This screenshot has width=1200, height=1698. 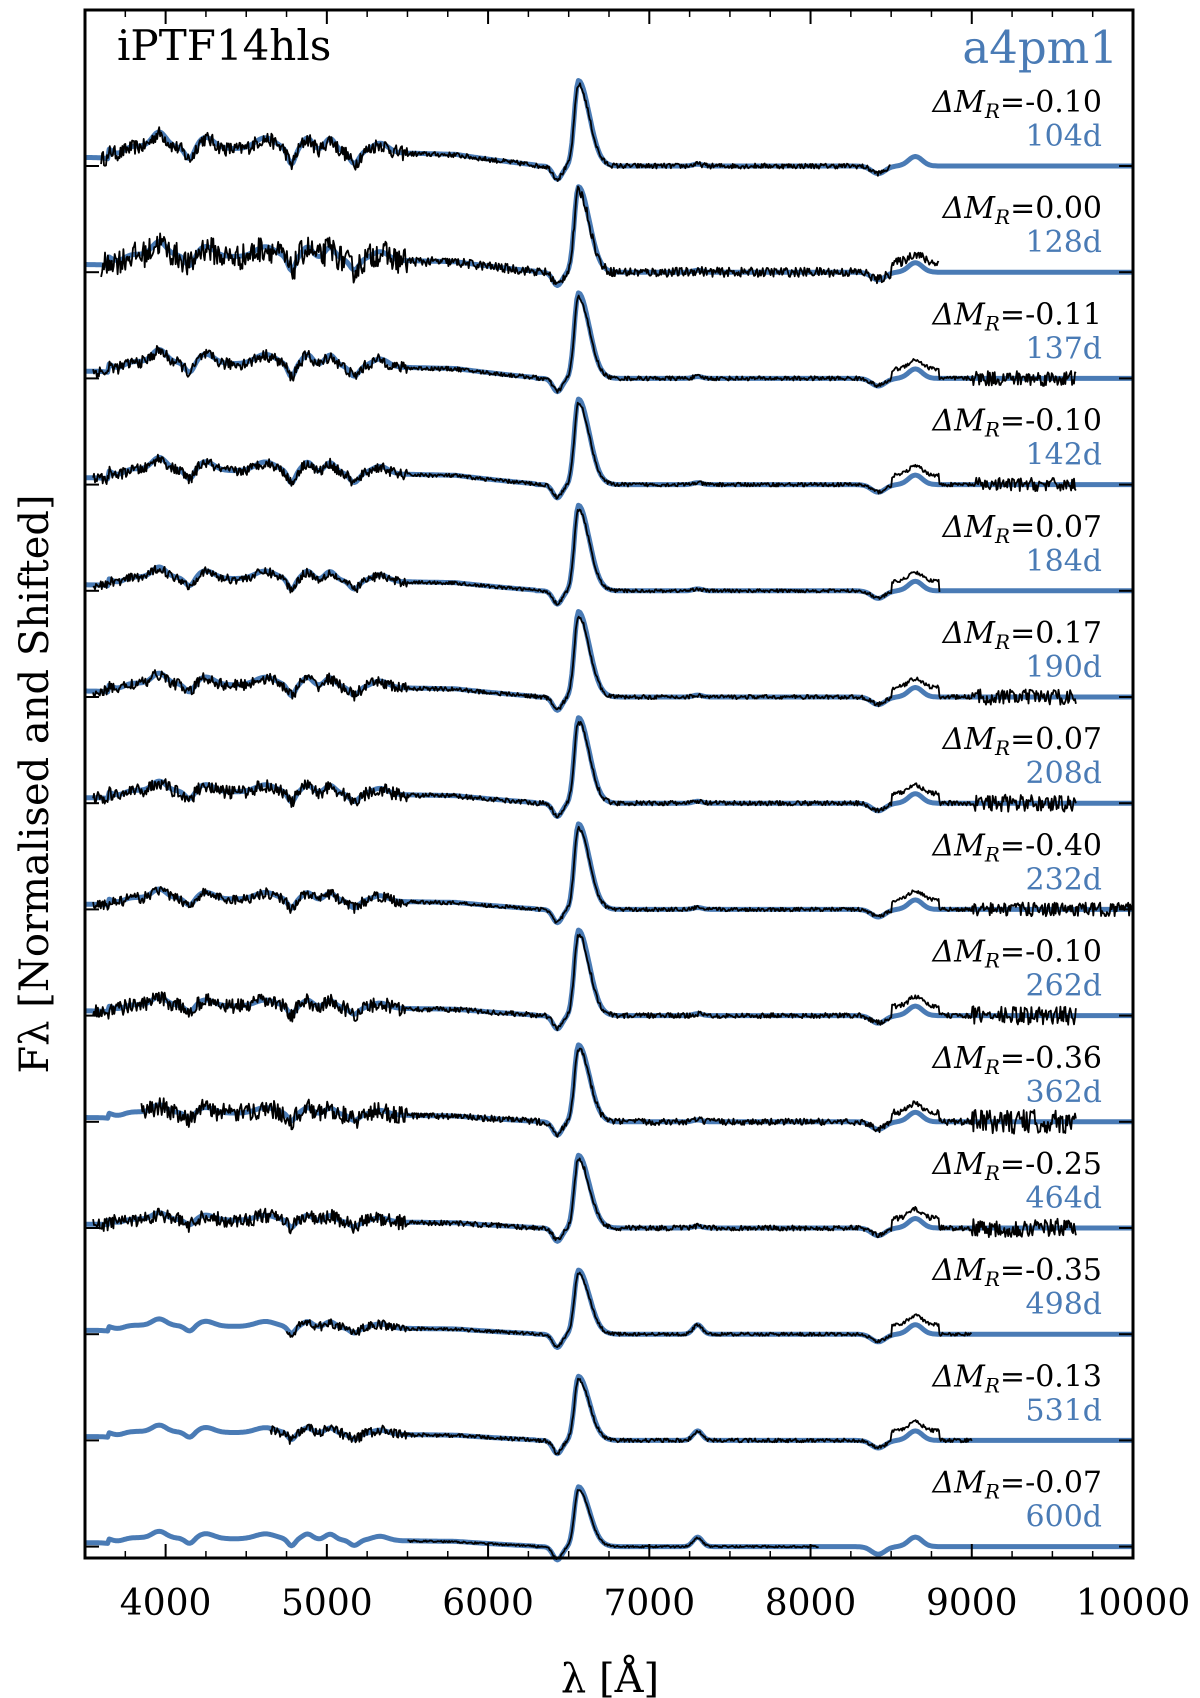 I want to click on delta-mr-label: ΔMR=-0.07, so click(x=1016, y=1485).